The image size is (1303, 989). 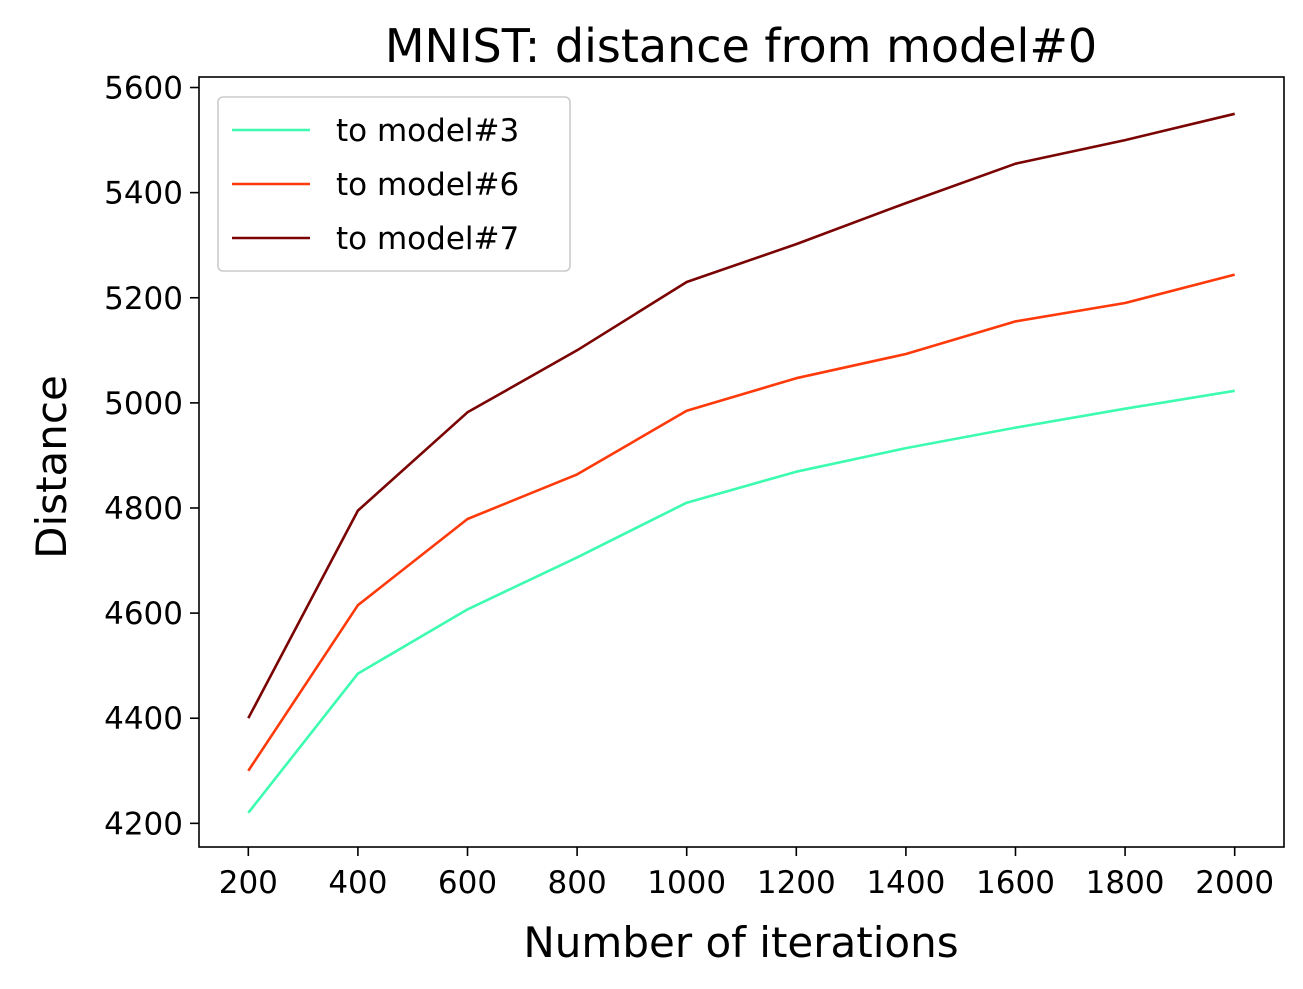 What do you see at coordinates (143, 404) in the screenshot?
I see `y-tick-label: 5000` at bounding box center [143, 404].